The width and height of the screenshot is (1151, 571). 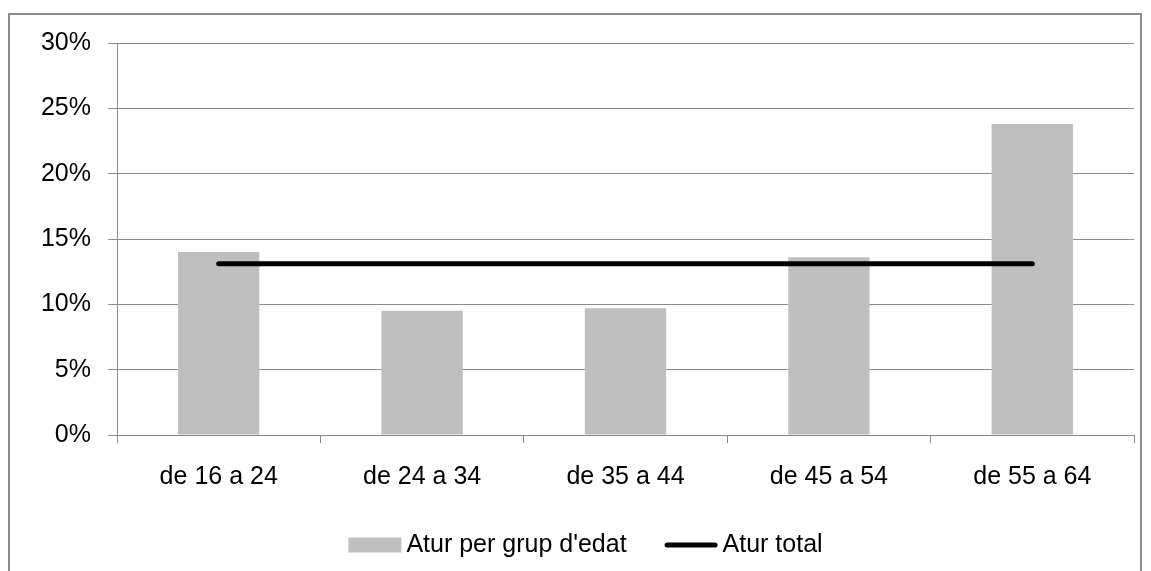 What do you see at coordinates (65, 302) in the screenshot?
I see `y-tick-label: 10%` at bounding box center [65, 302].